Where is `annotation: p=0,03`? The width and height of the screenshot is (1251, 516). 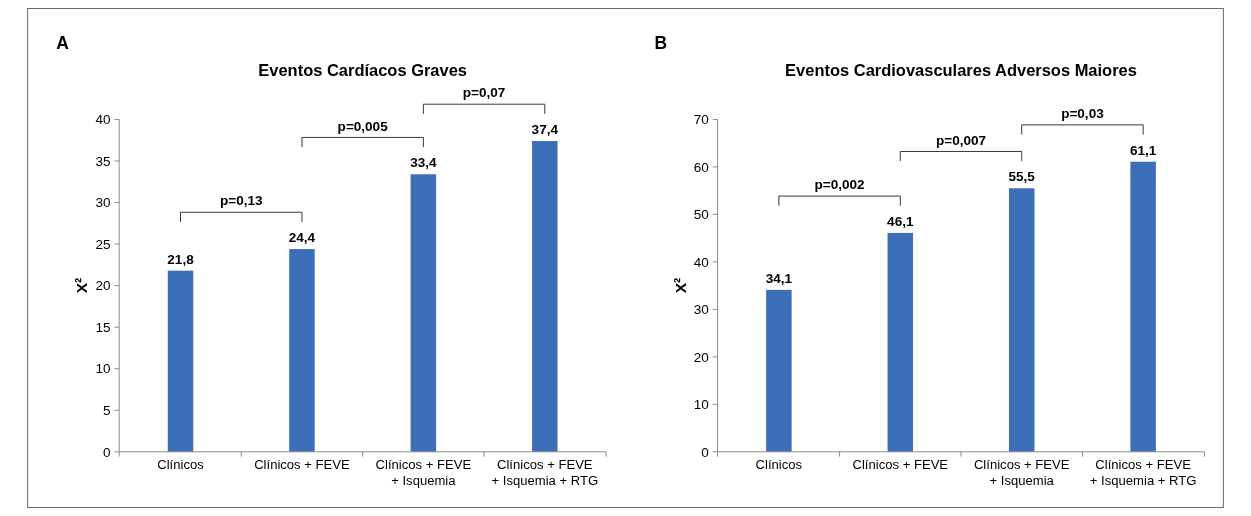
annotation: p=0,03 is located at coordinates (1083, 114).